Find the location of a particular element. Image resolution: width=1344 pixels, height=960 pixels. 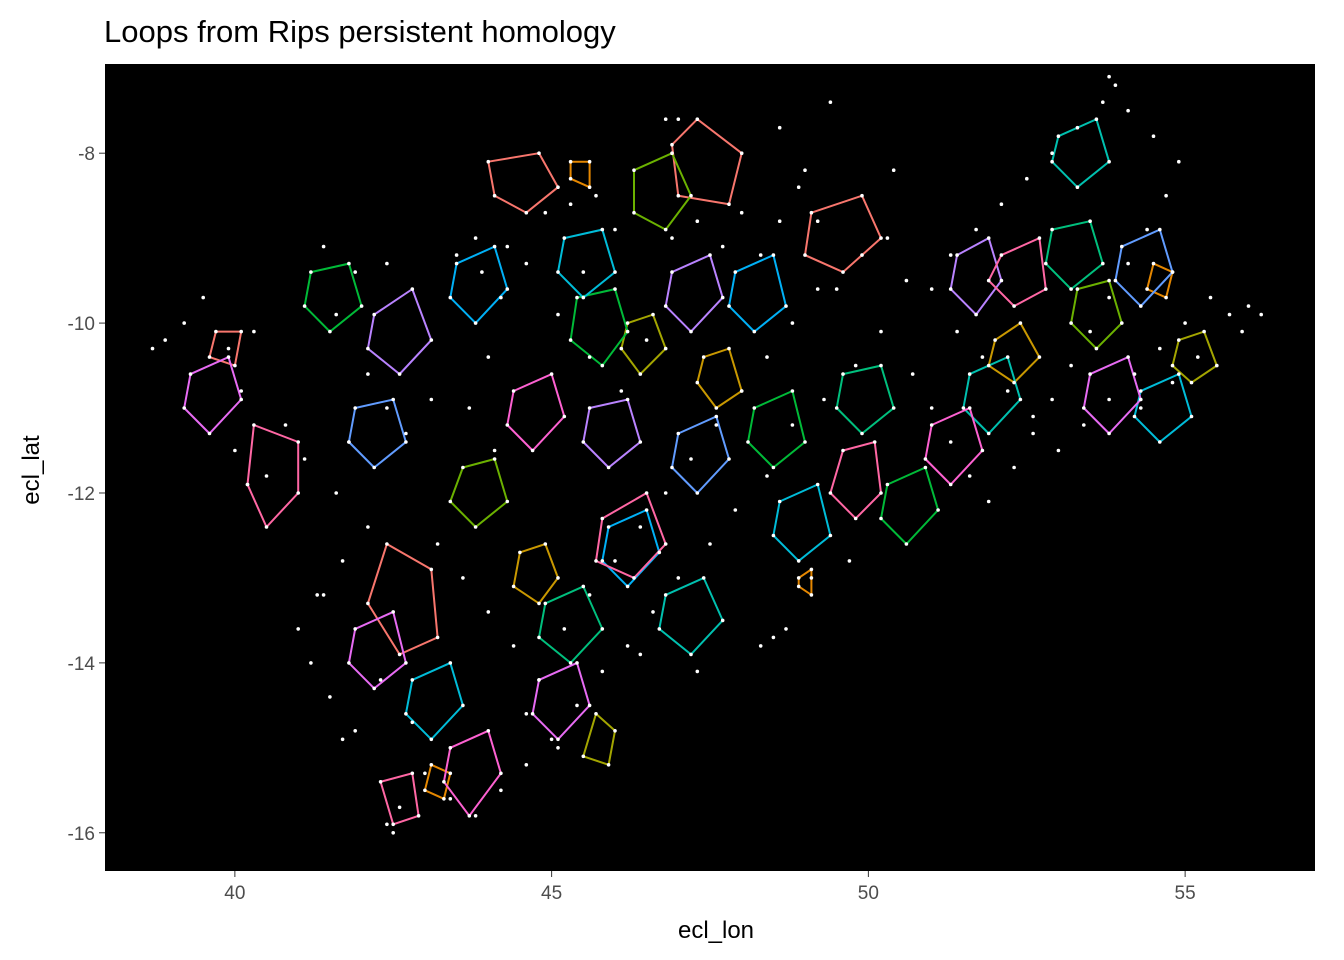

x-axis: 40 45 50 55 is located at coordinates (710, 887).